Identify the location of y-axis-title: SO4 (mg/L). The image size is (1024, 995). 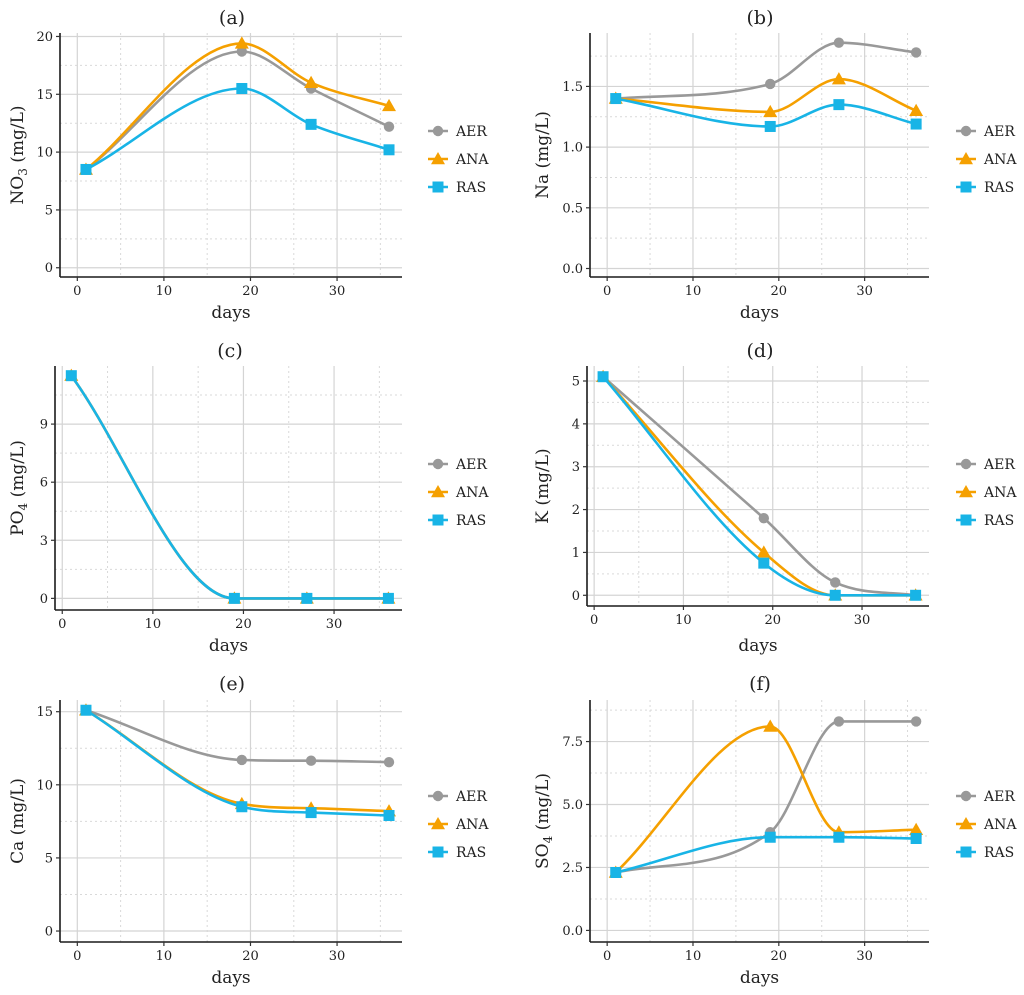
(544, 821).